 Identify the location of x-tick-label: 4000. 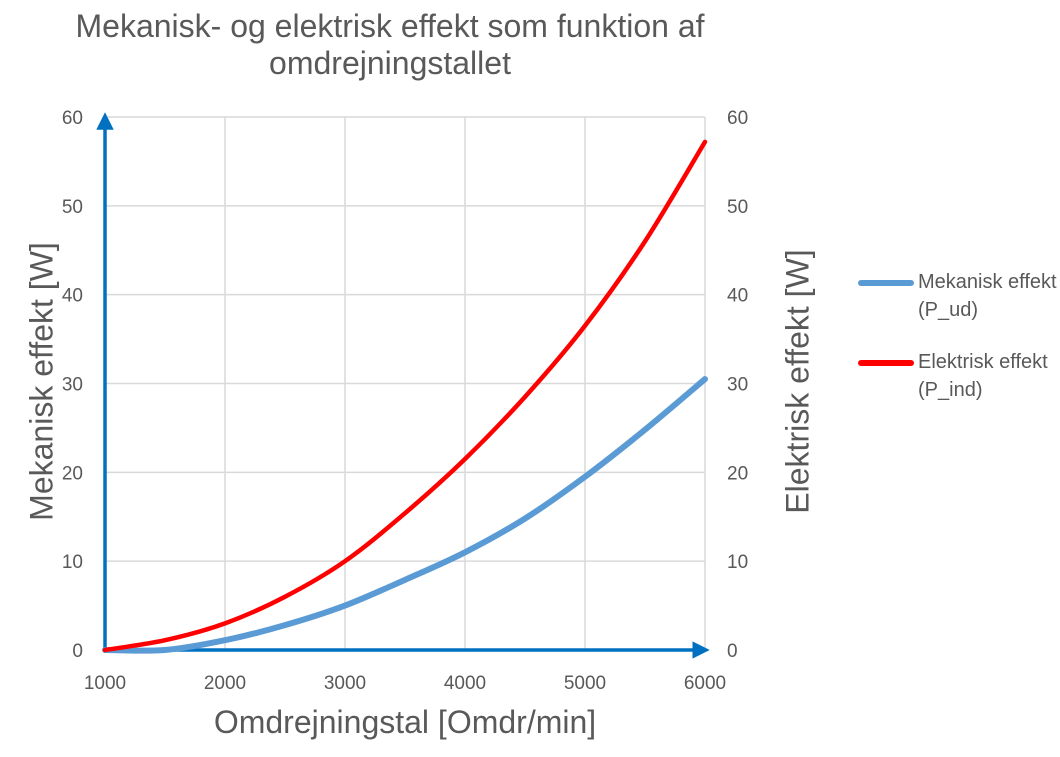
(465, 683).